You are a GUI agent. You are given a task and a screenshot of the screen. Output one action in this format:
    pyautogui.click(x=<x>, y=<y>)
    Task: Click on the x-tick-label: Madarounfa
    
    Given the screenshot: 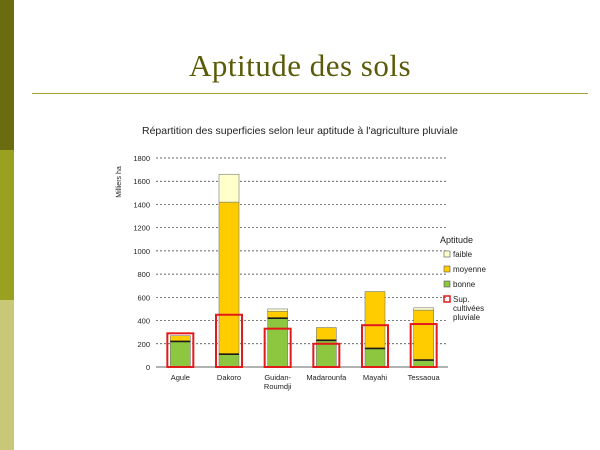 What is the action you would take?
    pyautogui.click(x=326, y=377)
    